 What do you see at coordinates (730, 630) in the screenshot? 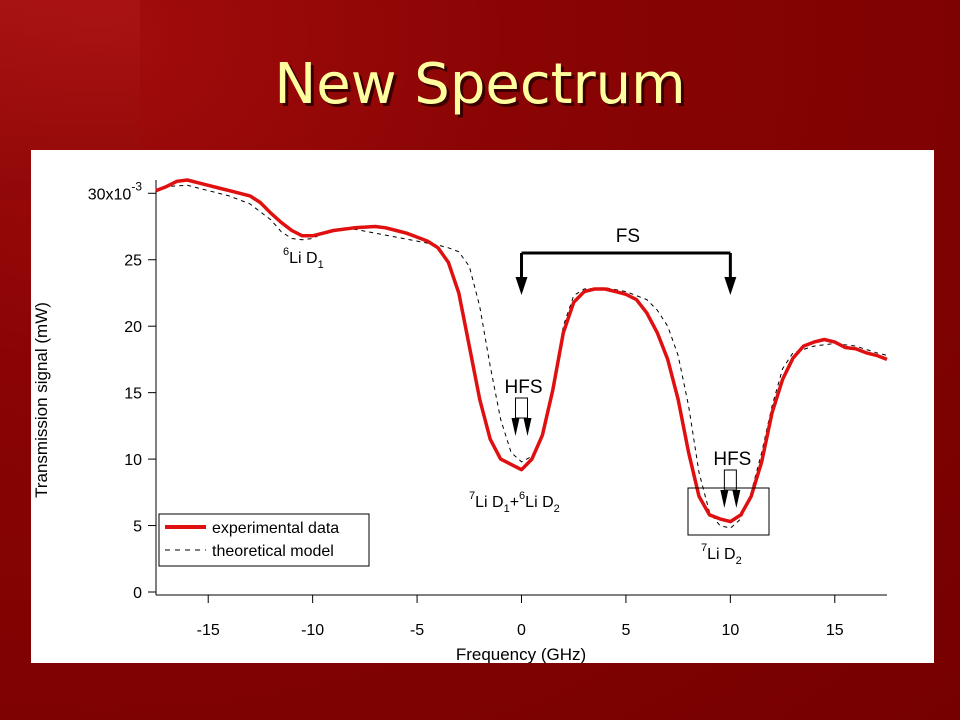
I see `x-tick-label: 10` at bounding box center [730, 630].